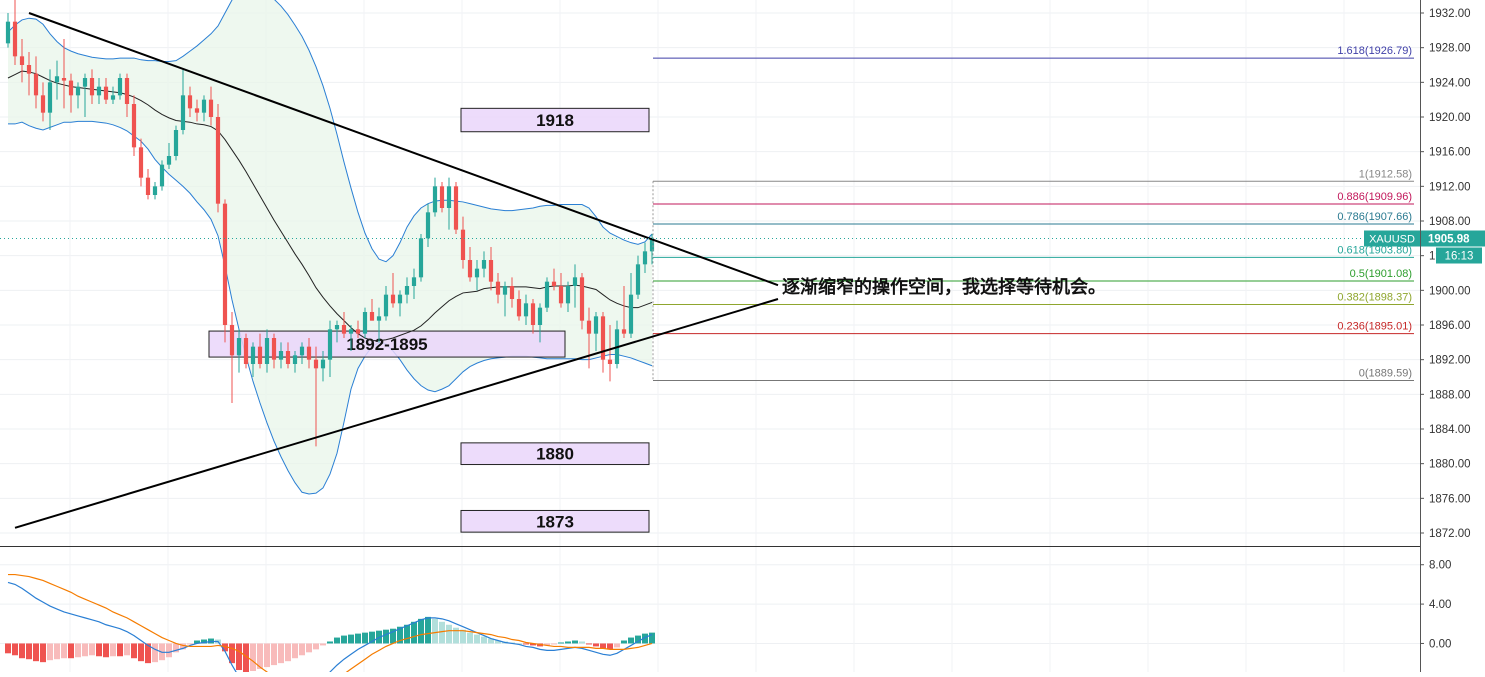  What do you see at coordinates (1033, 175) in the screenshot?
I see `fibonacci-level: 1(1912.58)` at bounding box center [1033, 175].